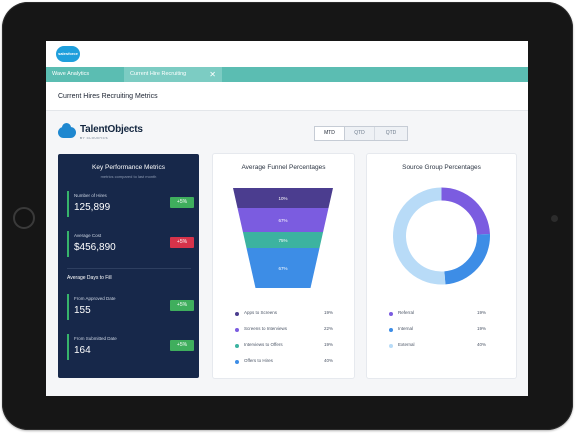 The image size is (576, 434). I want to click on legend-item: Internal 19%, so click(441, 330).